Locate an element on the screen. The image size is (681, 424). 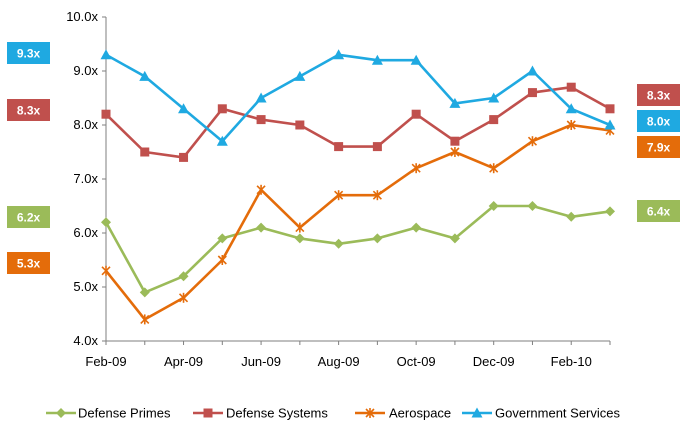
x-tick-label: Apr-09 is located at coordinates (183, 361).